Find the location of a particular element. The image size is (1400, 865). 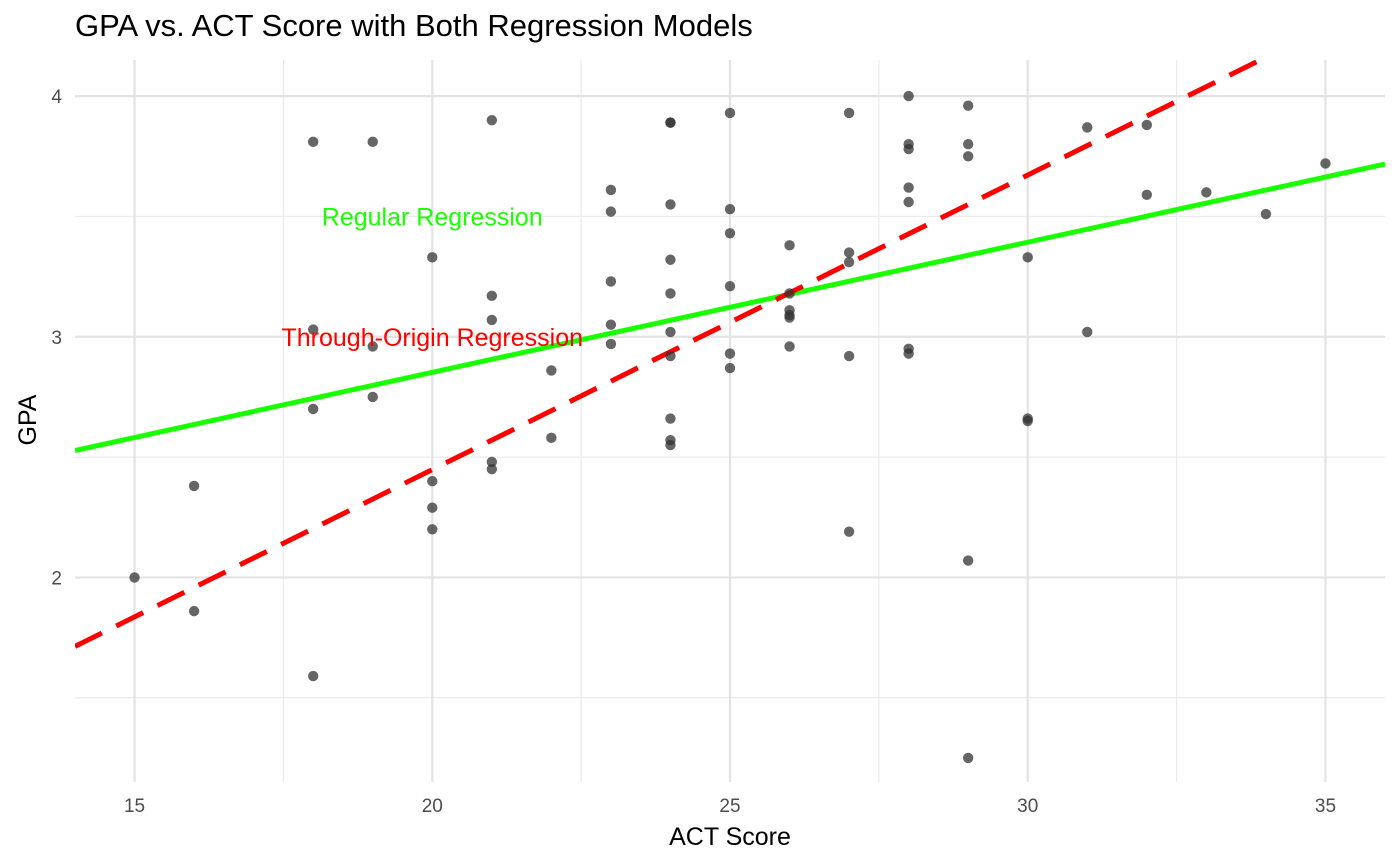

x-tick-label: 15 is located at coordinates (134, 806).